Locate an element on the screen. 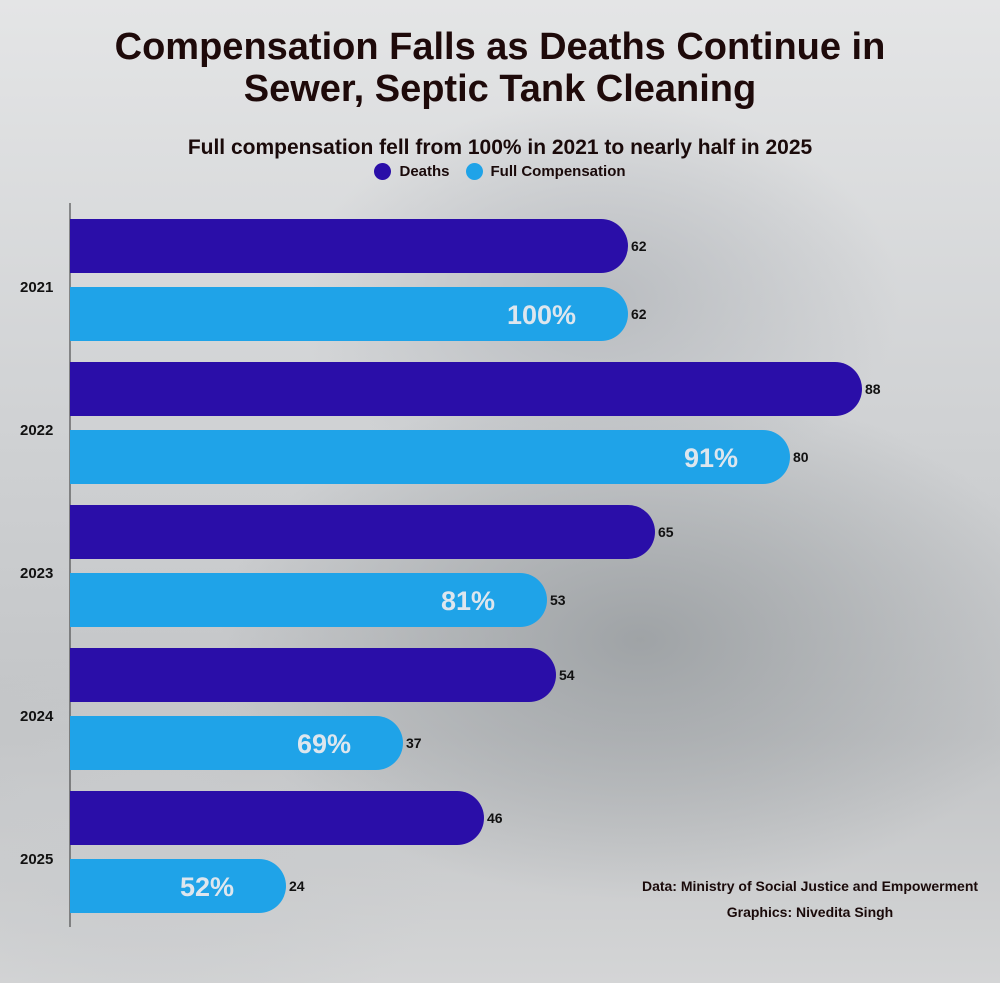  bar-compensation-2024 is located at coordinates (236, 743).